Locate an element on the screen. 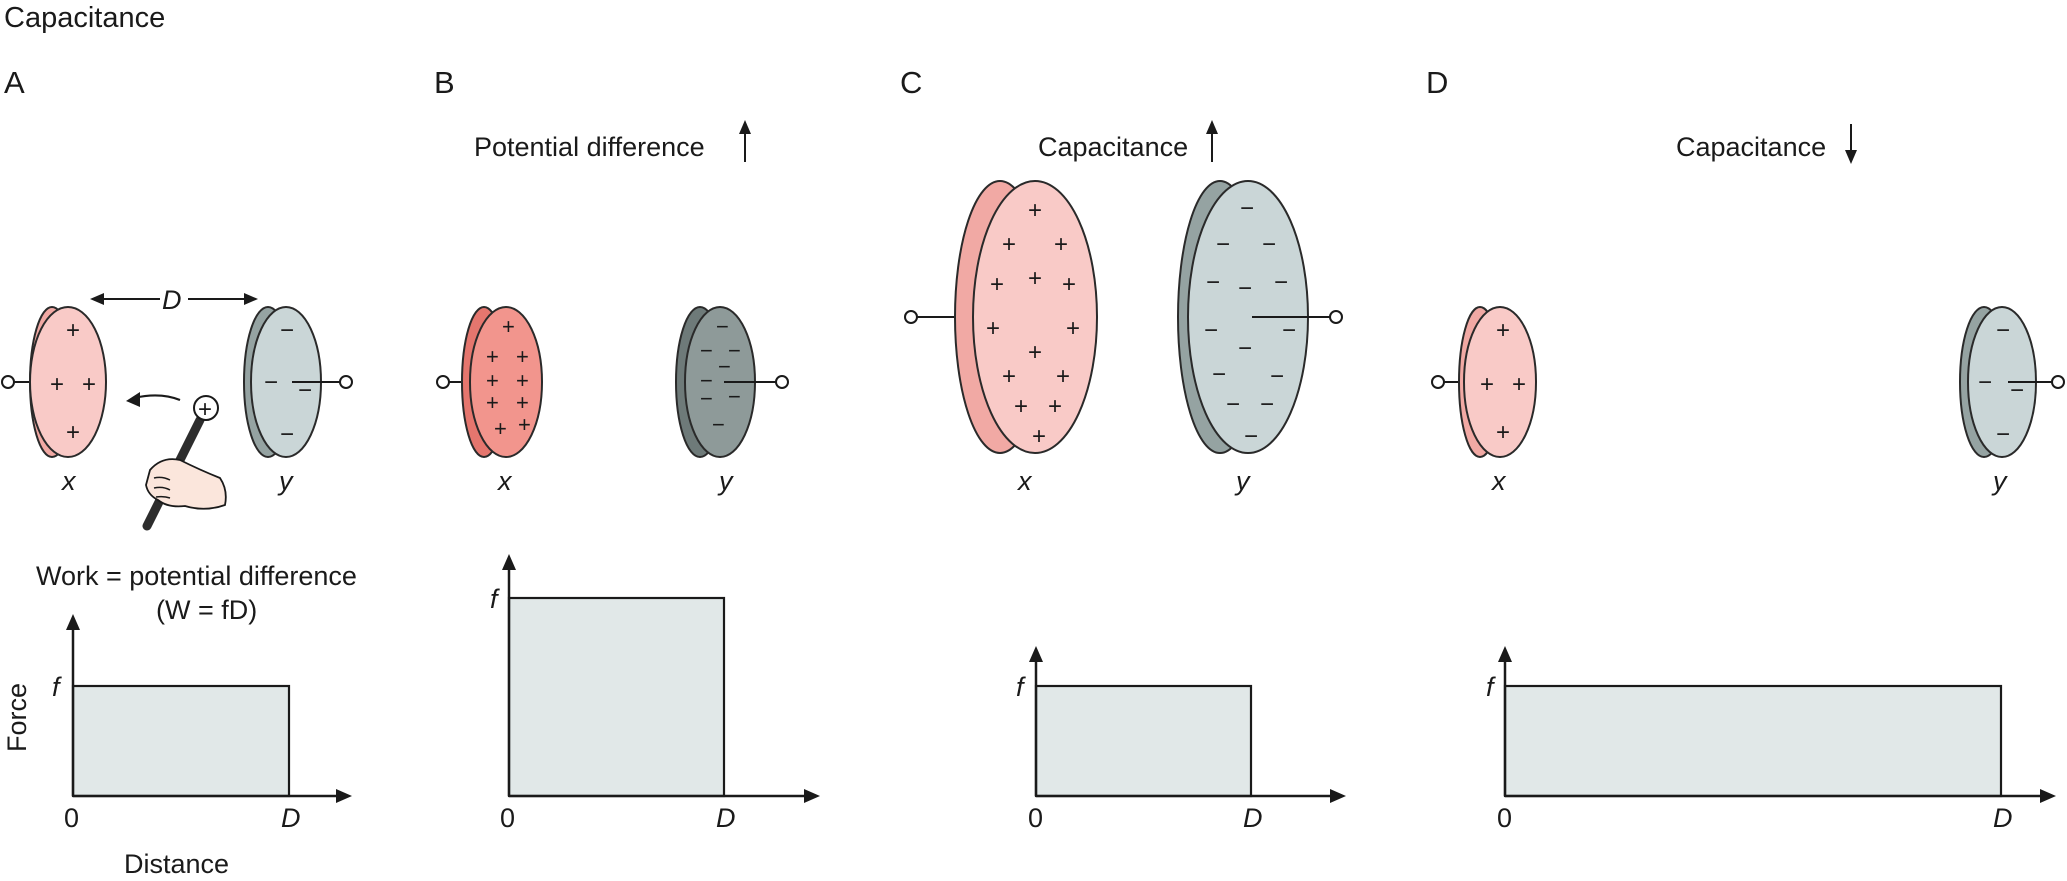  panel-d-letter: D is located at coordinates (1437, 82).